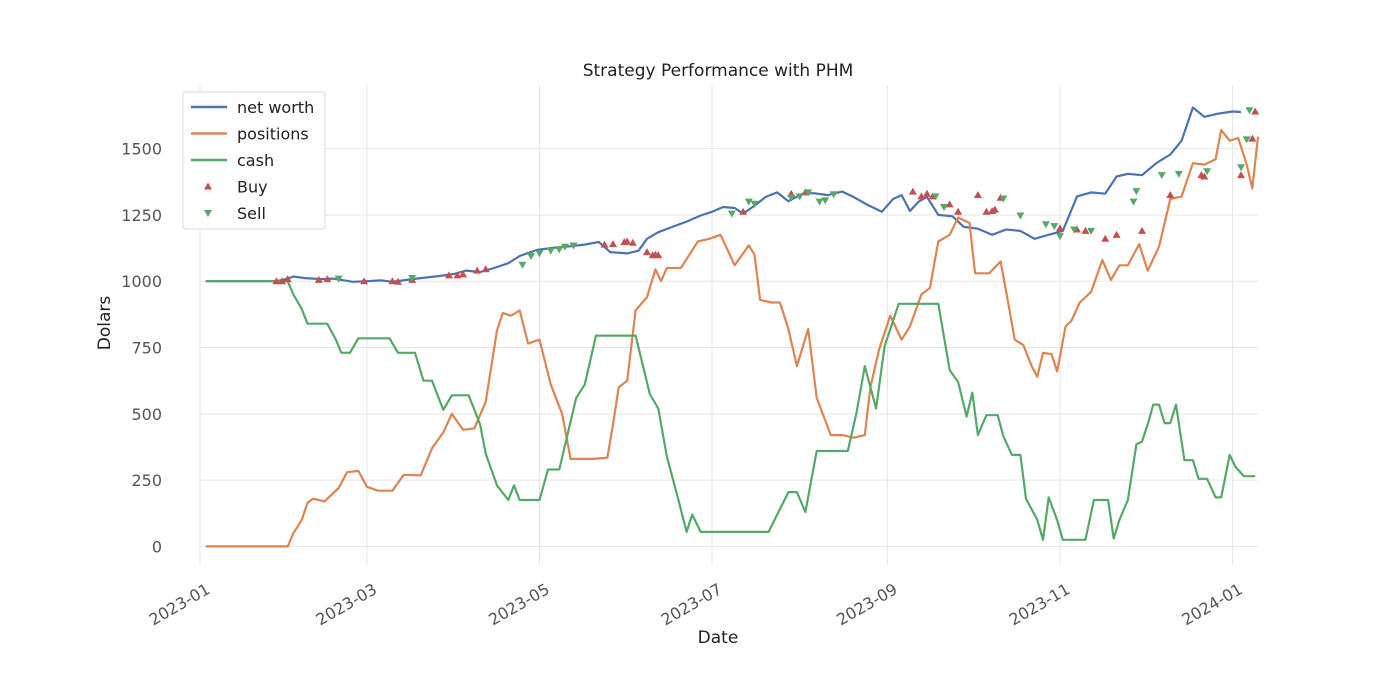 Image resolution: width=1400 pixels, height=700 pixels. I want to click on y-tick-label: 250, so click(146, 480).